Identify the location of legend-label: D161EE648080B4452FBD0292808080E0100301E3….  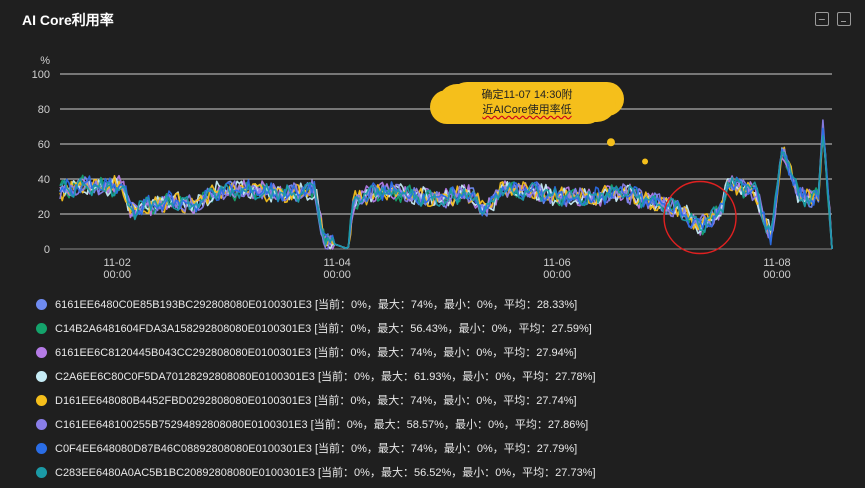
(316, 401).